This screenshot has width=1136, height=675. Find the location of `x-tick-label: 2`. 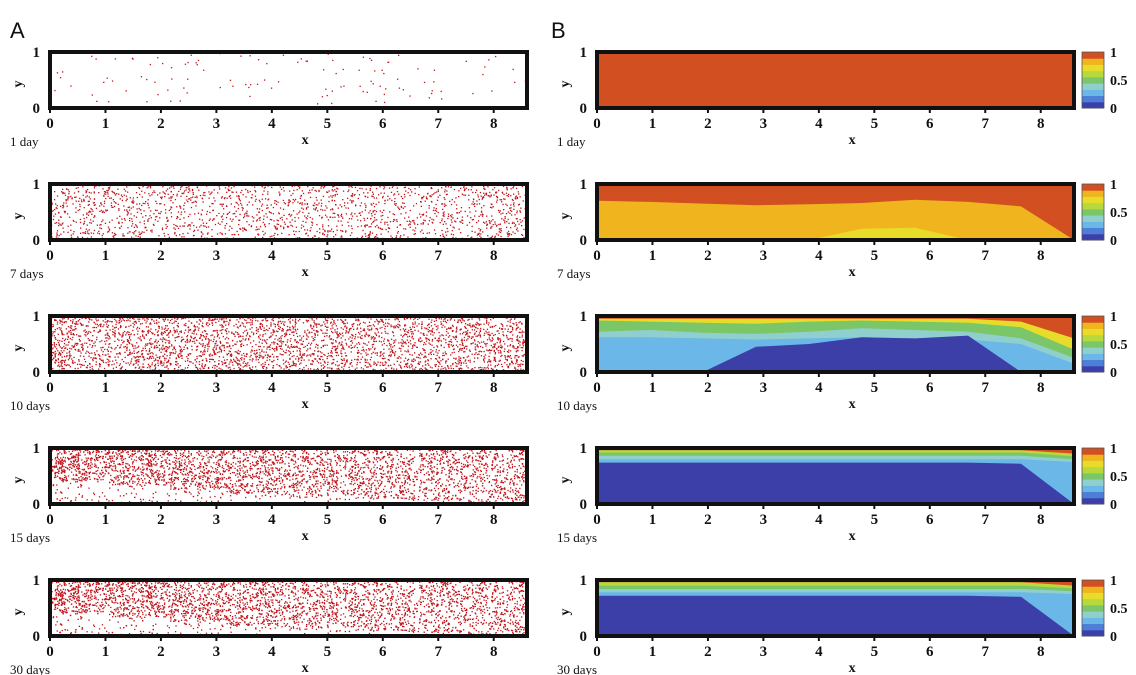

x-tick-label: 2 is located at coordinates (161, 256).